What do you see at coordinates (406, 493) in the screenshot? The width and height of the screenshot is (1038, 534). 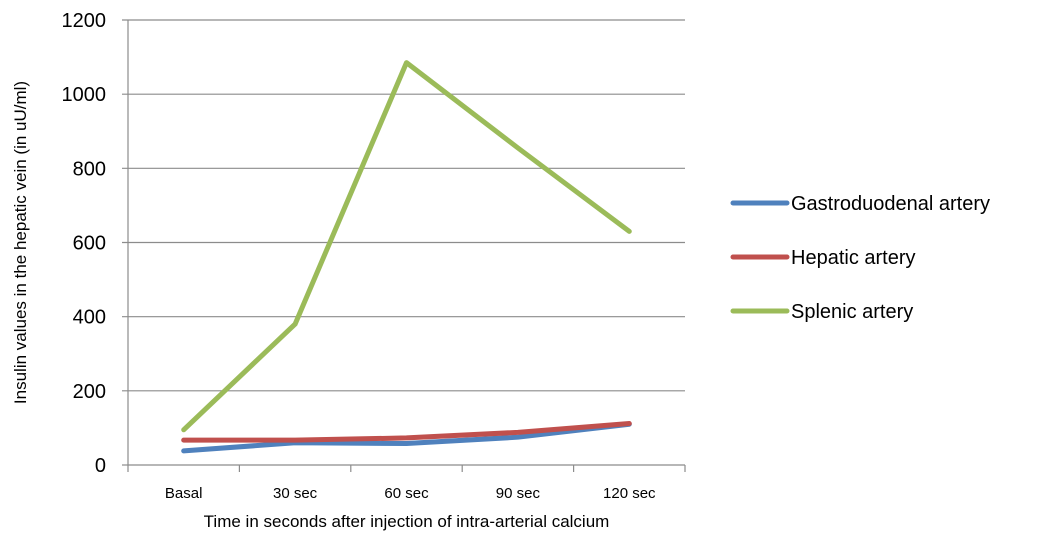 I see `x-tick-label: 60 sec` at bounding box center [406, 493].